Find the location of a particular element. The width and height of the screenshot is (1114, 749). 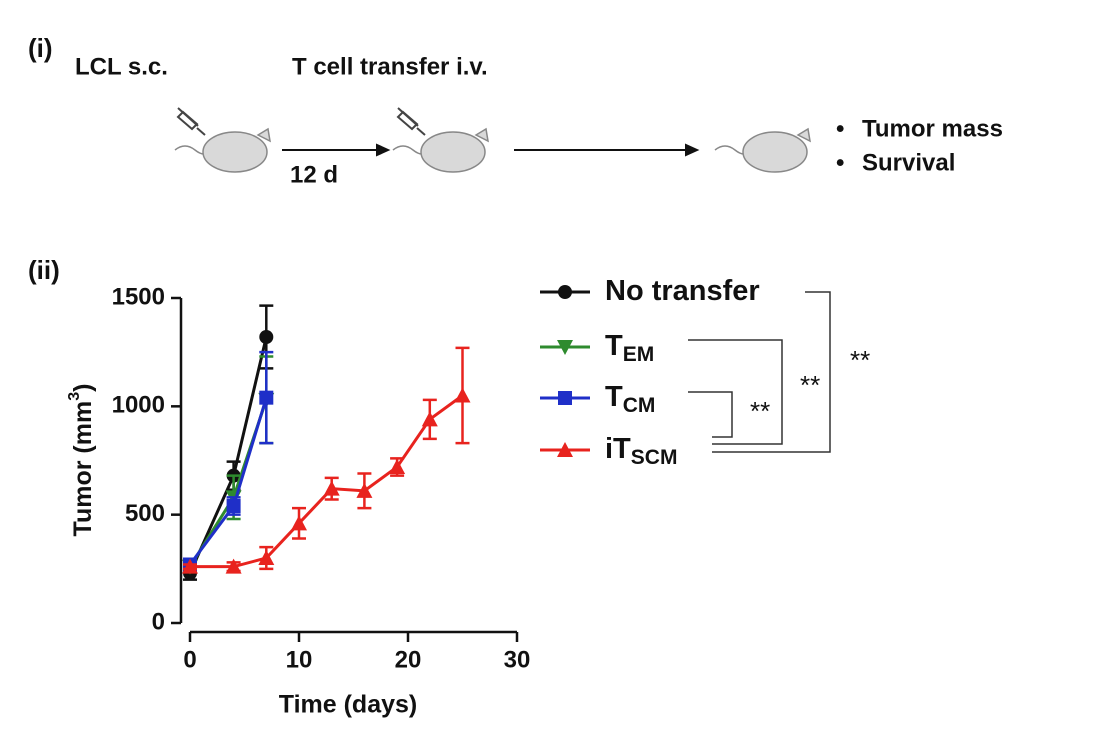

x-axis-title: Time (days) is located at coordinates (348, 705).